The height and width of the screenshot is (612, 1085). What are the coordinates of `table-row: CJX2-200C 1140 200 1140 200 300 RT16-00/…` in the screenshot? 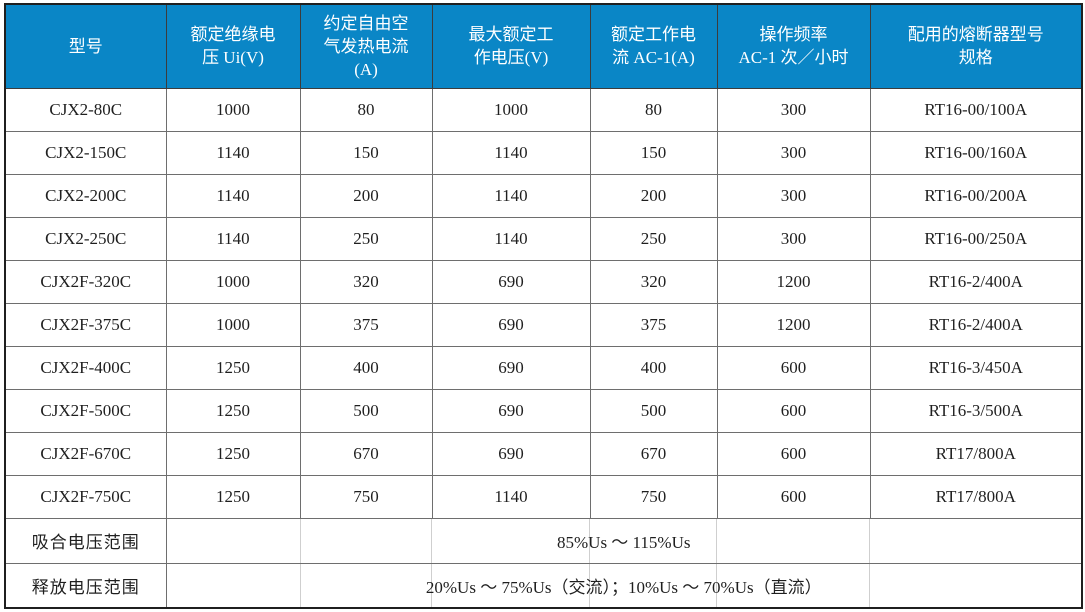 It's located at (543, 195).